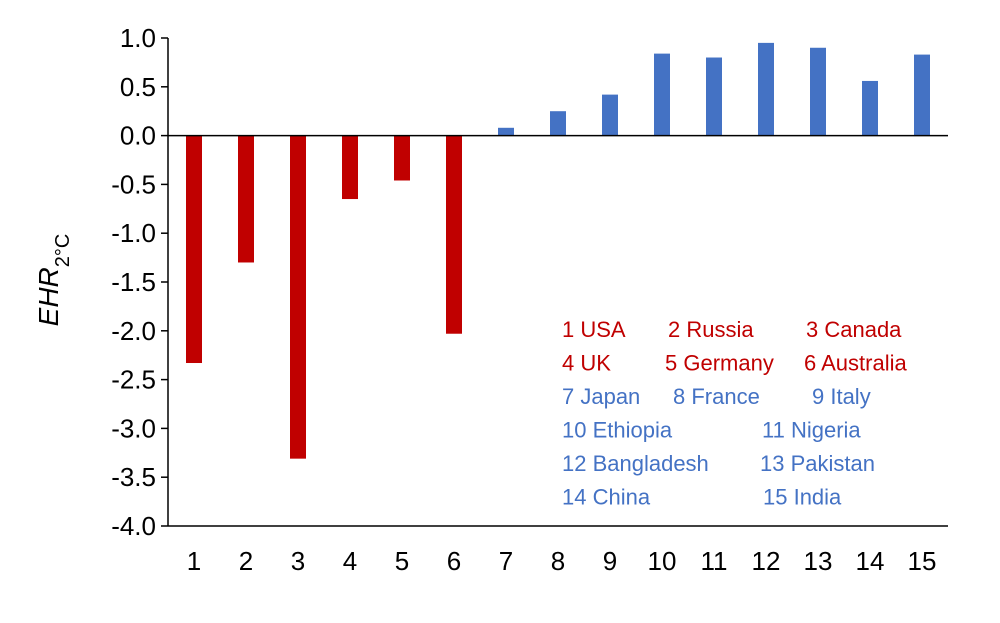  Describe the element at coordinates (870, 561) in the screenshot. I see `x-tick-label: 14` at that location.